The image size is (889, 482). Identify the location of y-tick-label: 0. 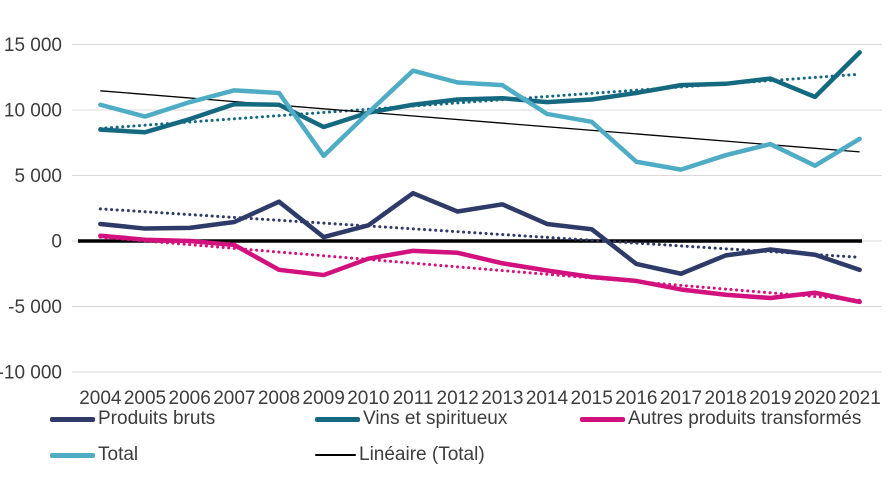
(56, 242).